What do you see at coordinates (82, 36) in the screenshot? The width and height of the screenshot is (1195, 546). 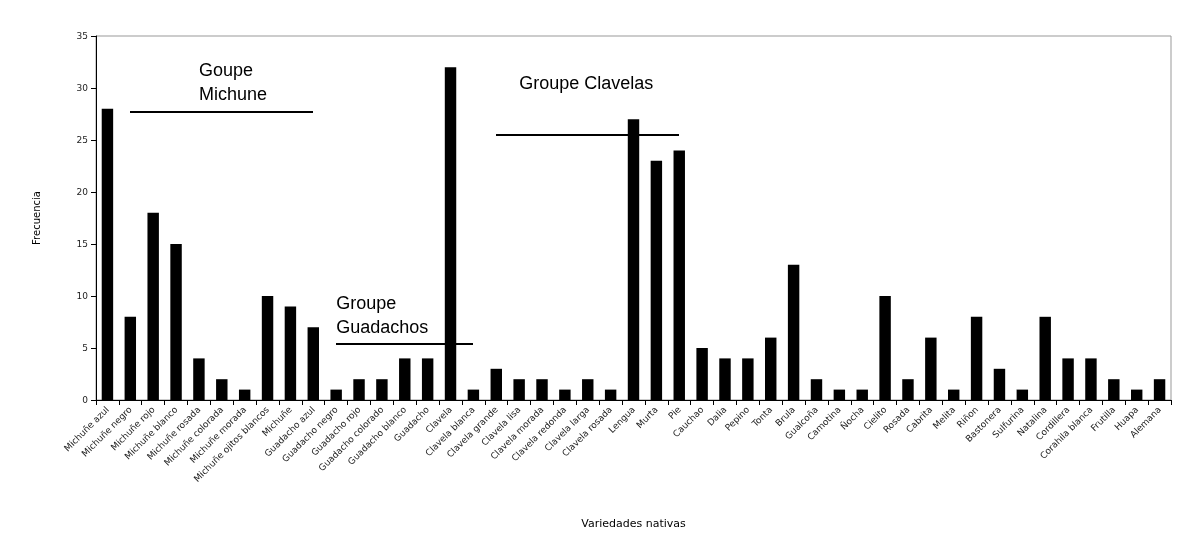 I see `y-tick-label: 35` at bounding box center [82, 36].